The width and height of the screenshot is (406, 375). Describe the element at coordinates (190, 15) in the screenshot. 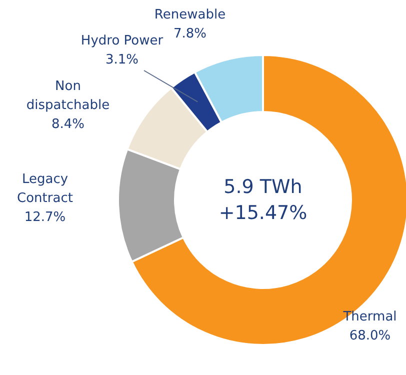

I see `slice-label: Renewable` at that location.